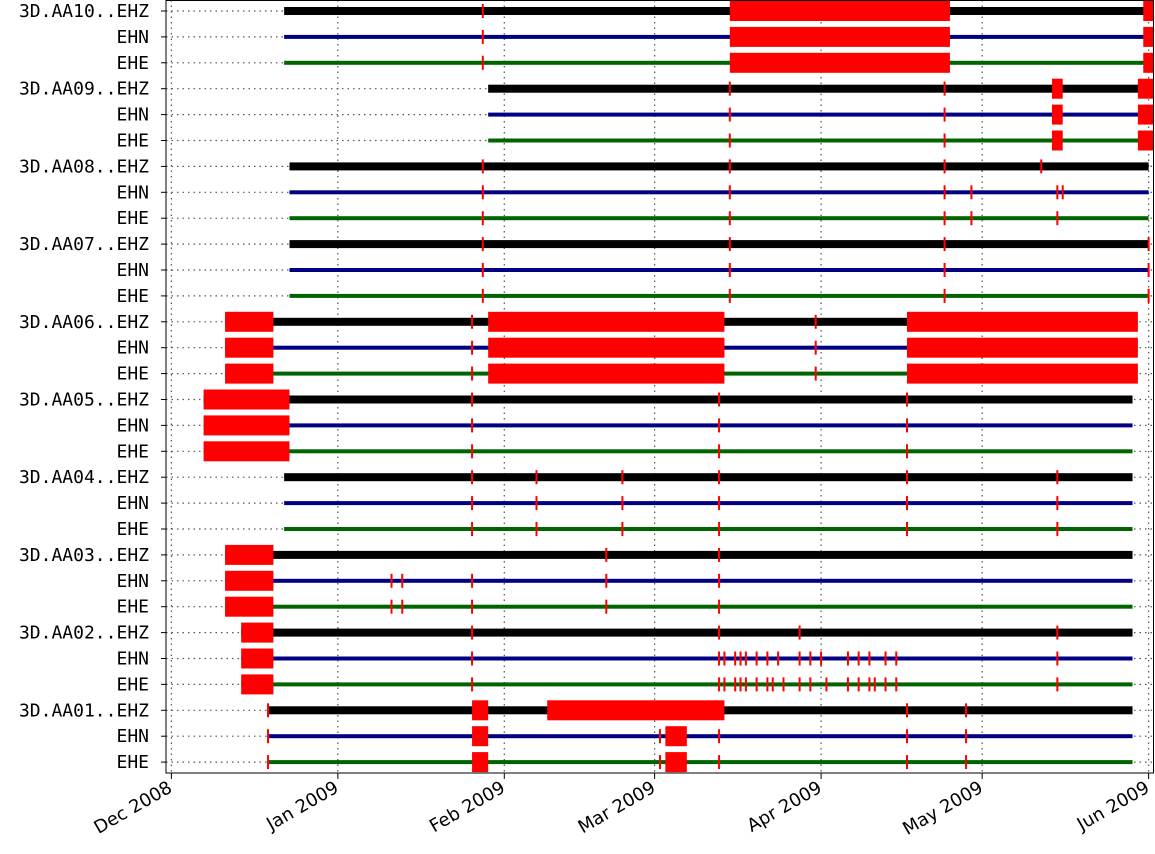  Describe the element at coordinates (617, 807) in the screenshot. I see `x-tick-label: Mar 2009` at that location.